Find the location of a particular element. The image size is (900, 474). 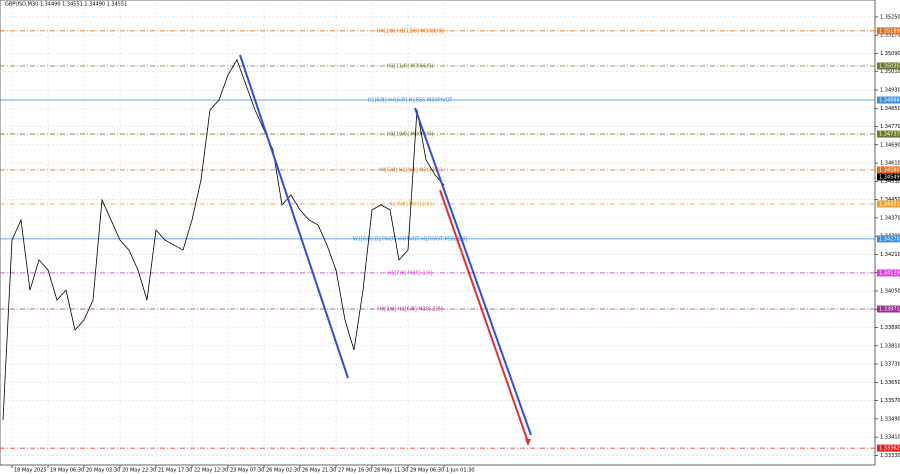

y-tick-label: 1.35170 is located at coordinates (890, 36).